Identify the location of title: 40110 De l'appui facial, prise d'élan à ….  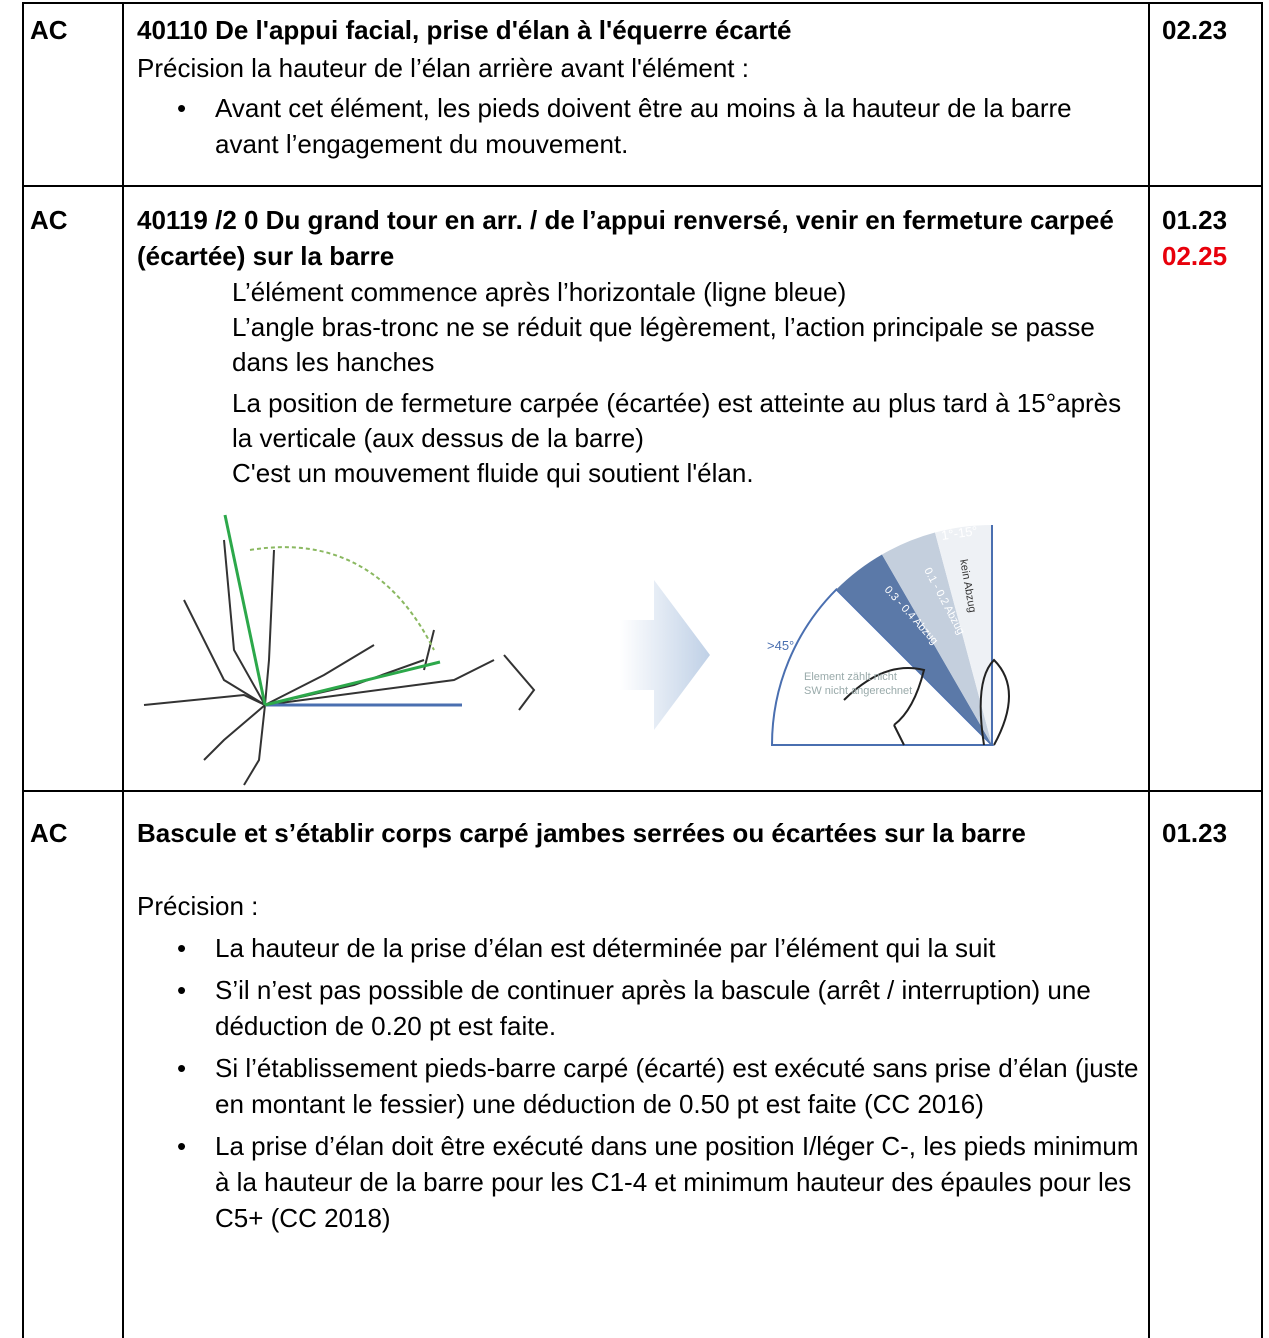
(464, 30).